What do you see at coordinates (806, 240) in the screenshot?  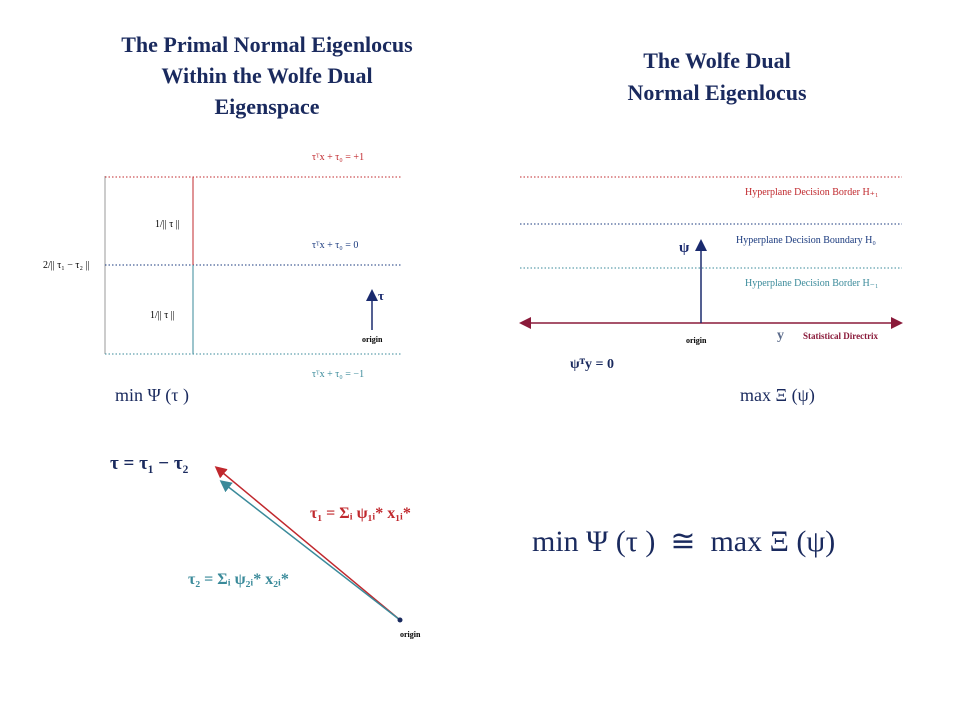 I see `plane-label: Hyperplane Decision Boundary H₀` at bounding box center [806, 240].